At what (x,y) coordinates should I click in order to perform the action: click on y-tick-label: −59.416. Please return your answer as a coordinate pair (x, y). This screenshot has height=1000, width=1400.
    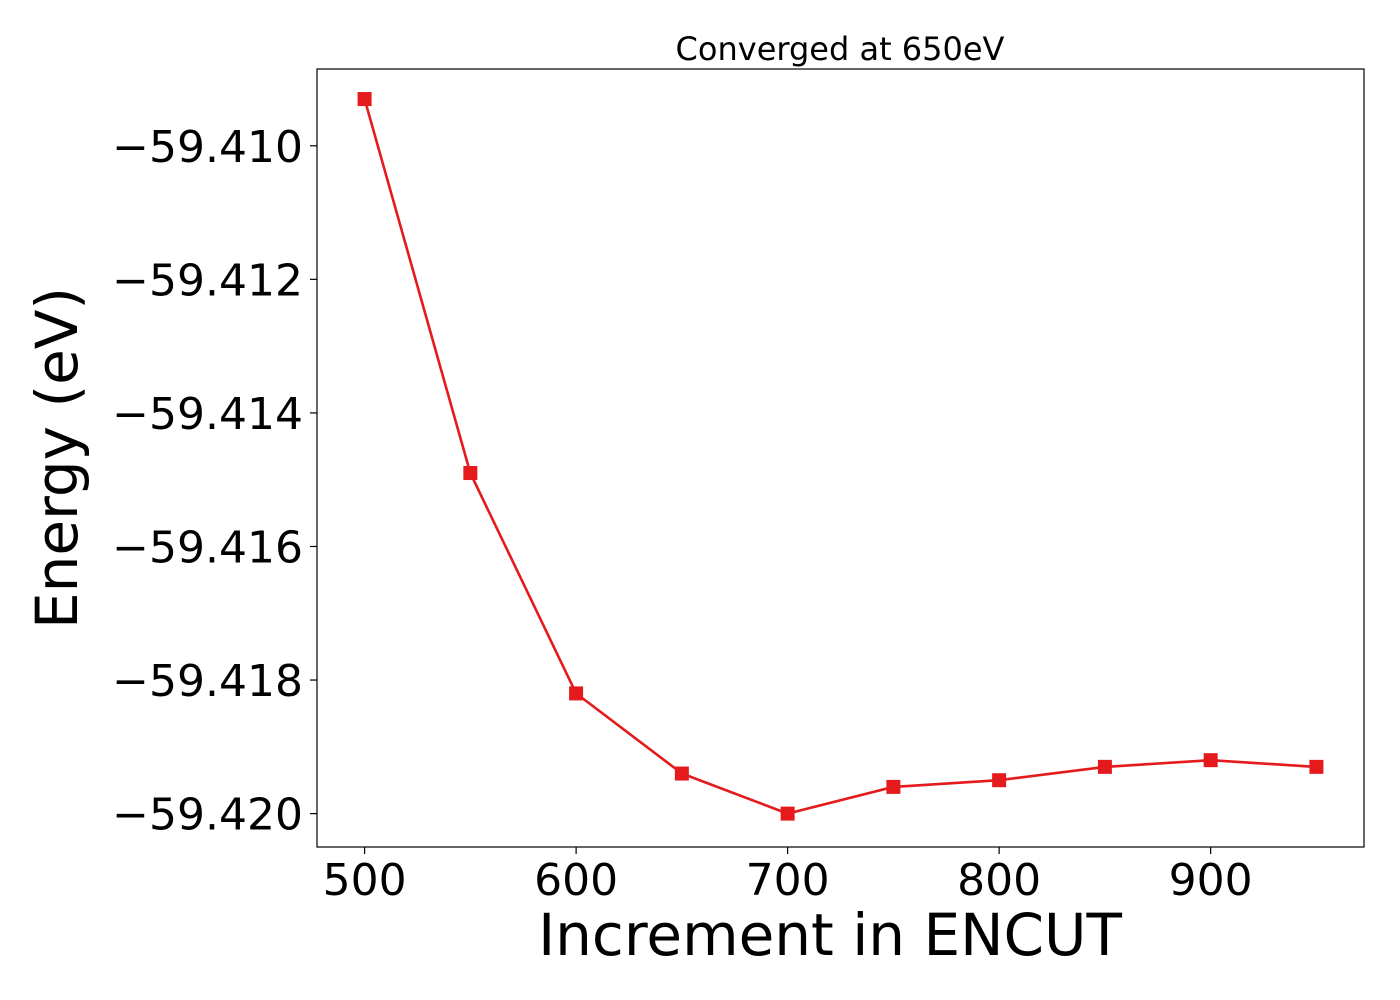
    Looking at the image, I should click on (207, 547).